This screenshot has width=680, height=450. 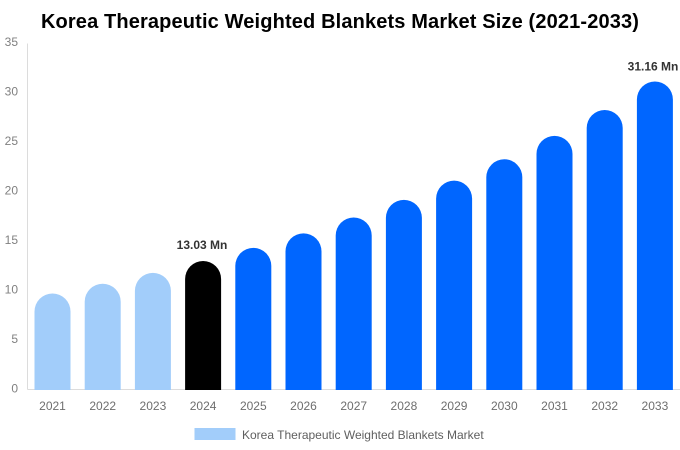 I want to click on svg-text: 2032, so click(x=604, y=406).